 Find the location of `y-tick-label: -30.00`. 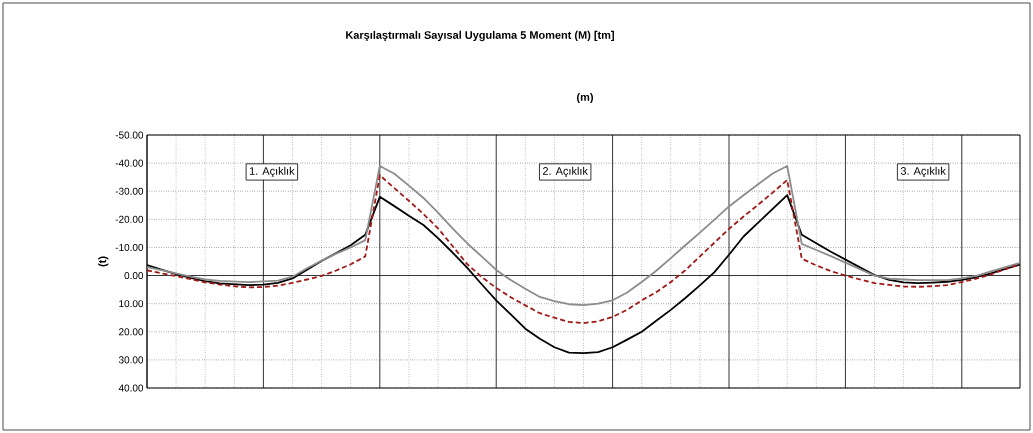

y-tick-label: -30.00 is located at coordinates (129, 191).